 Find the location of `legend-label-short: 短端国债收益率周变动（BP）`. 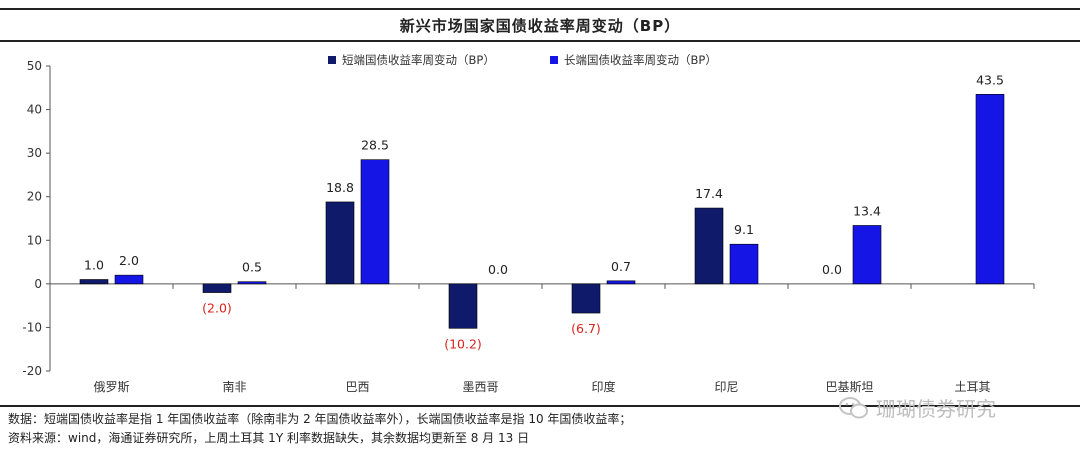

legend-label-short: 短端国债收益率周变动（BP） is located at coordinates (418, 60).